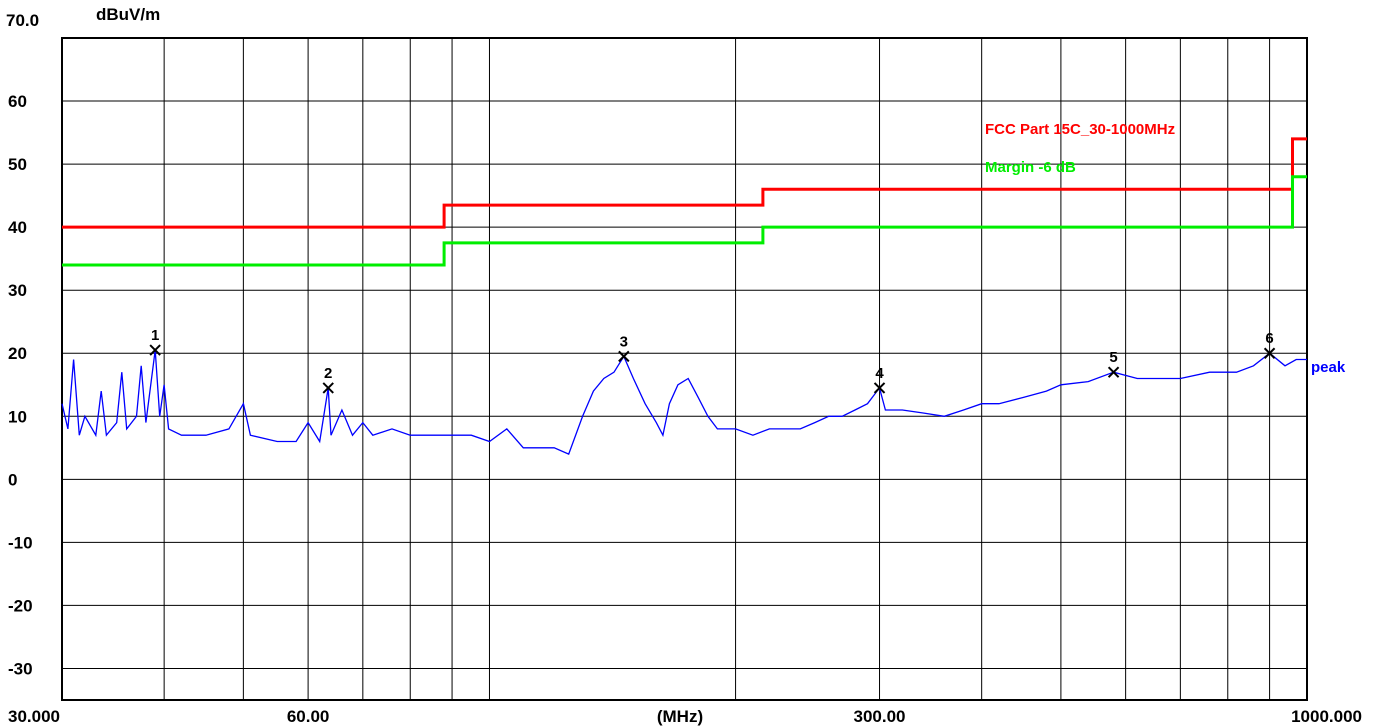 Image resolution: width=1375 pixels, height=727 pixels. What do you see at coordinates (684, 183) in the screenshot?
I see `series-line-limit` at bounding box center [684, 183].